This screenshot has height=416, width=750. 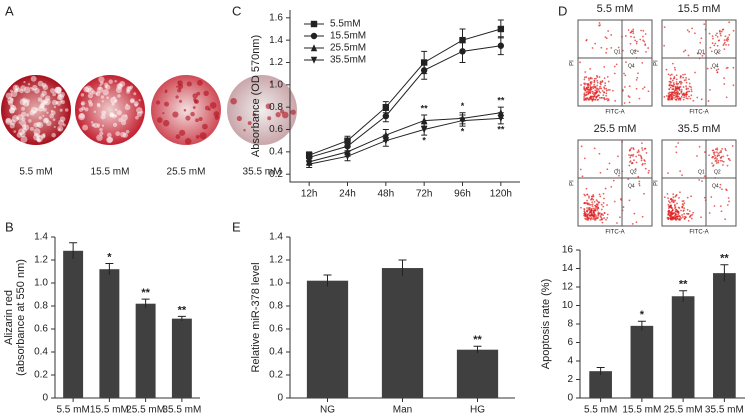 I want to click on legend-label: 35.5mM, so click(x=348, y=60).